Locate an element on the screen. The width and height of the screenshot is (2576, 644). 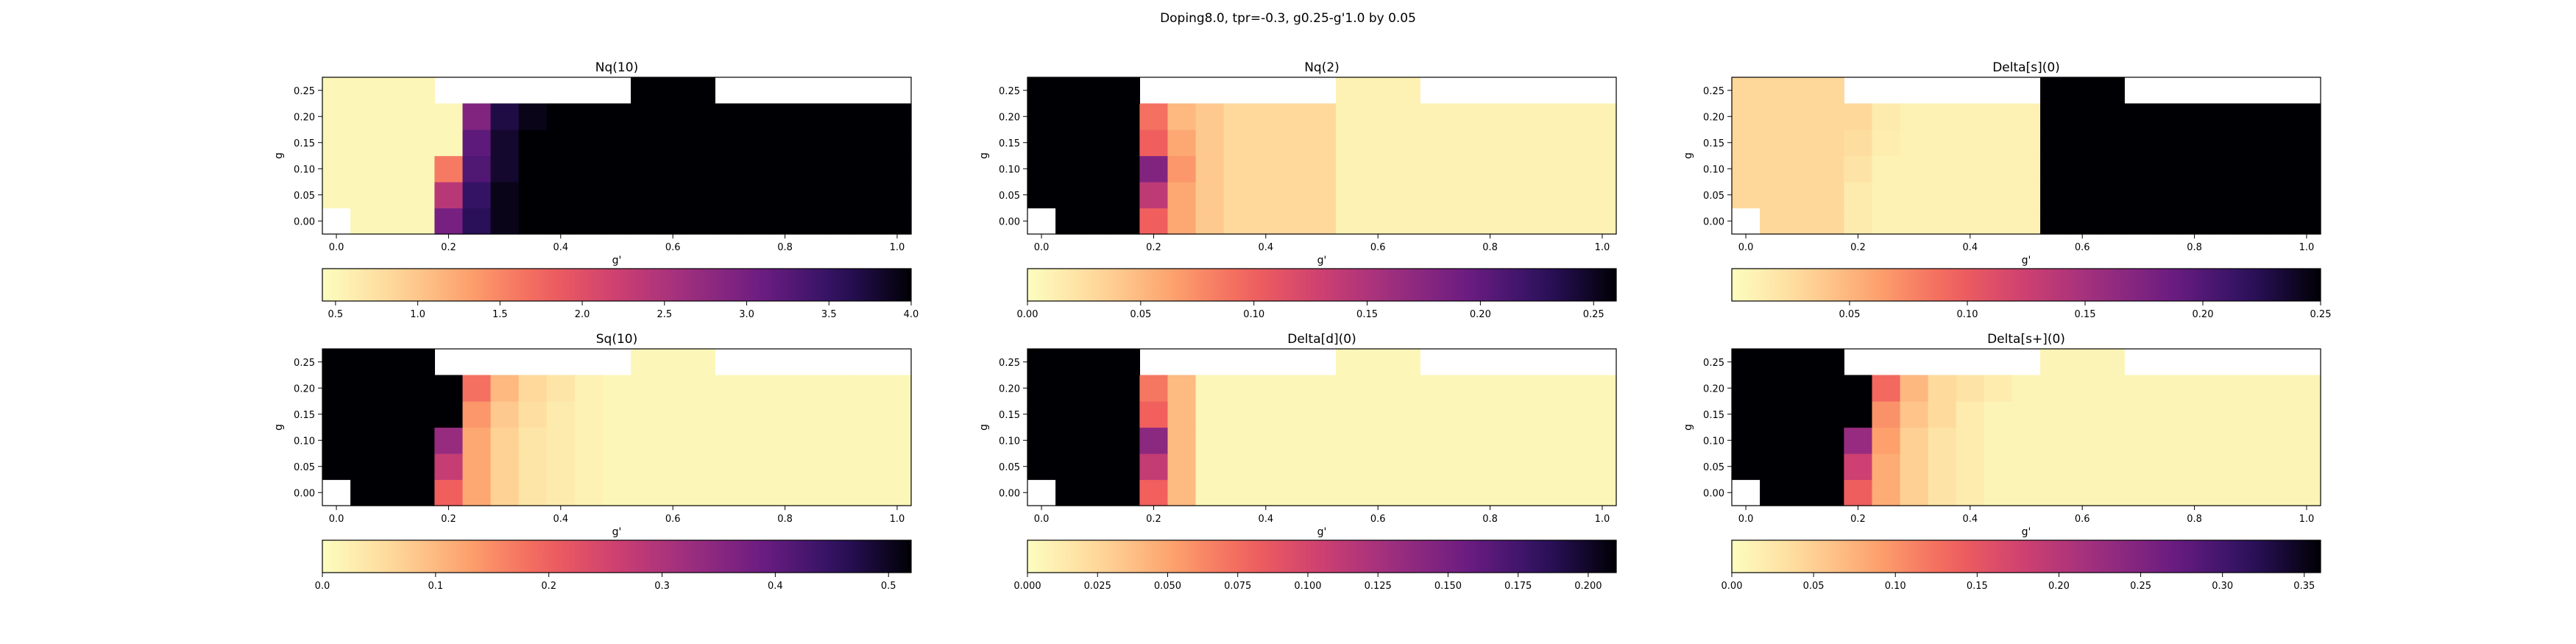
panel-title: Nq(10) is located at coordinates (616, 67).